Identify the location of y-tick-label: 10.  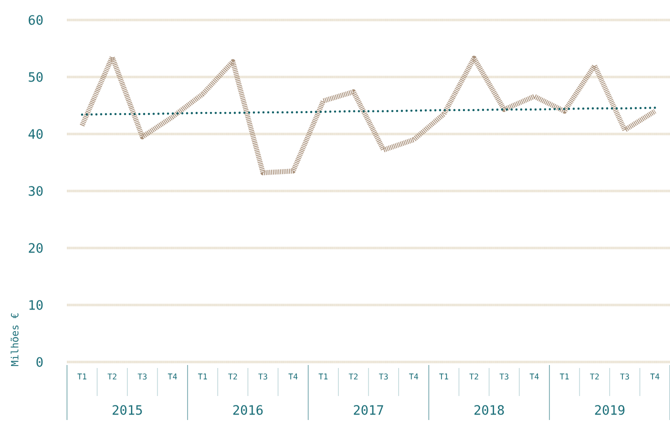
(36, 305).